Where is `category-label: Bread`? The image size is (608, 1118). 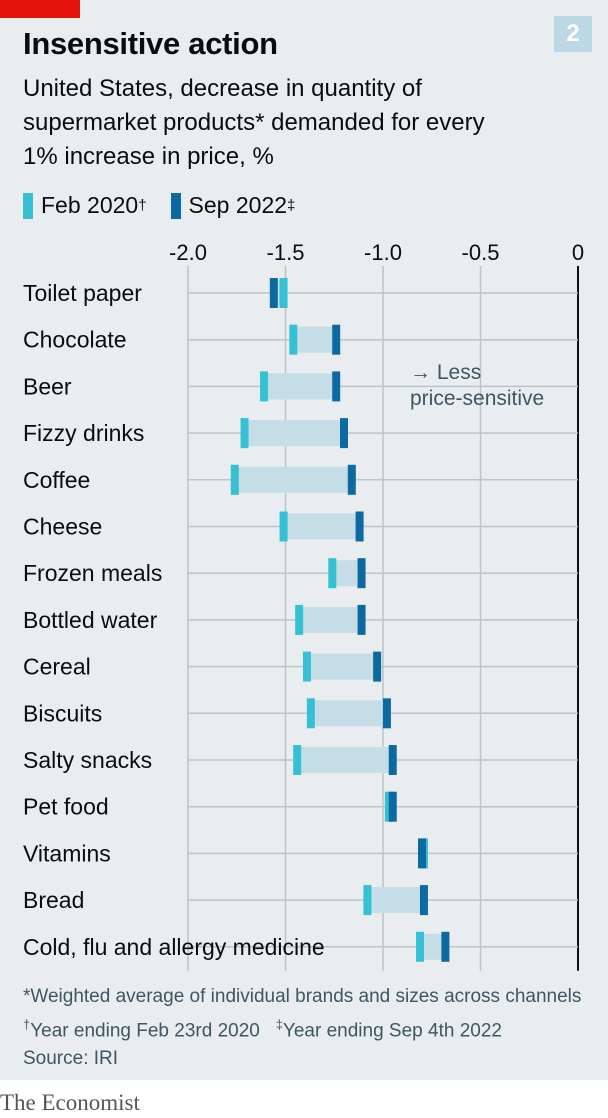 category-label: Bread is located at coordinates (53, 900).